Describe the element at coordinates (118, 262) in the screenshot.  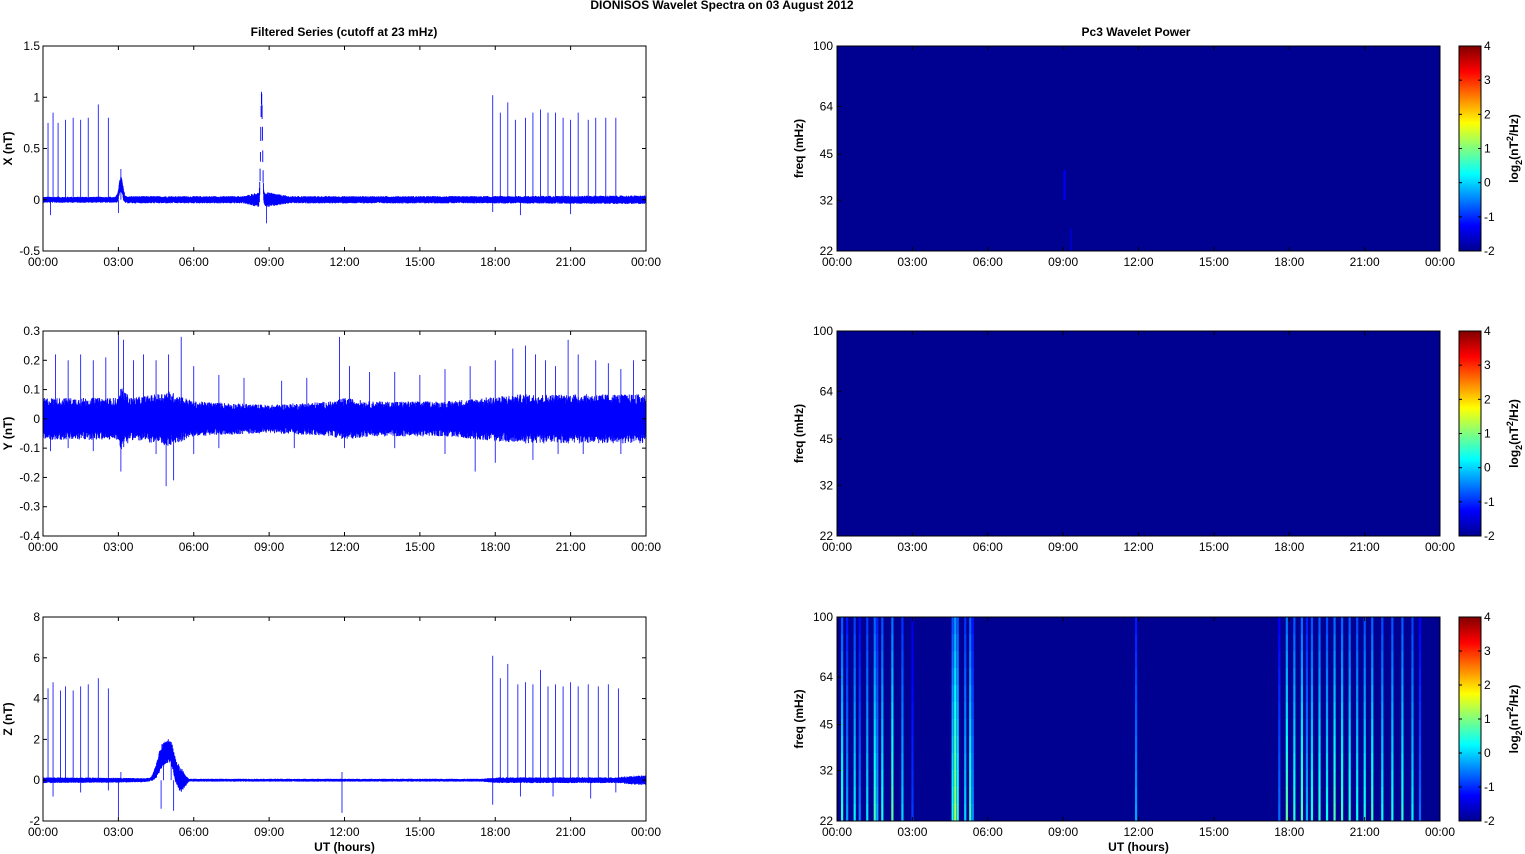
I see `x-tick-label: 03:00` at that location.